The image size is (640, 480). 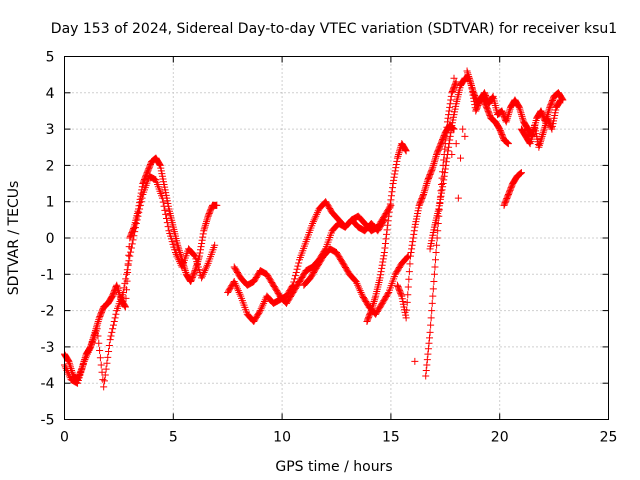 What do you see at coordinates (14, 238) in the screenshot?
I see `y-axis-label: SDTVAR / TECUs` at bounding box center [14, 238].